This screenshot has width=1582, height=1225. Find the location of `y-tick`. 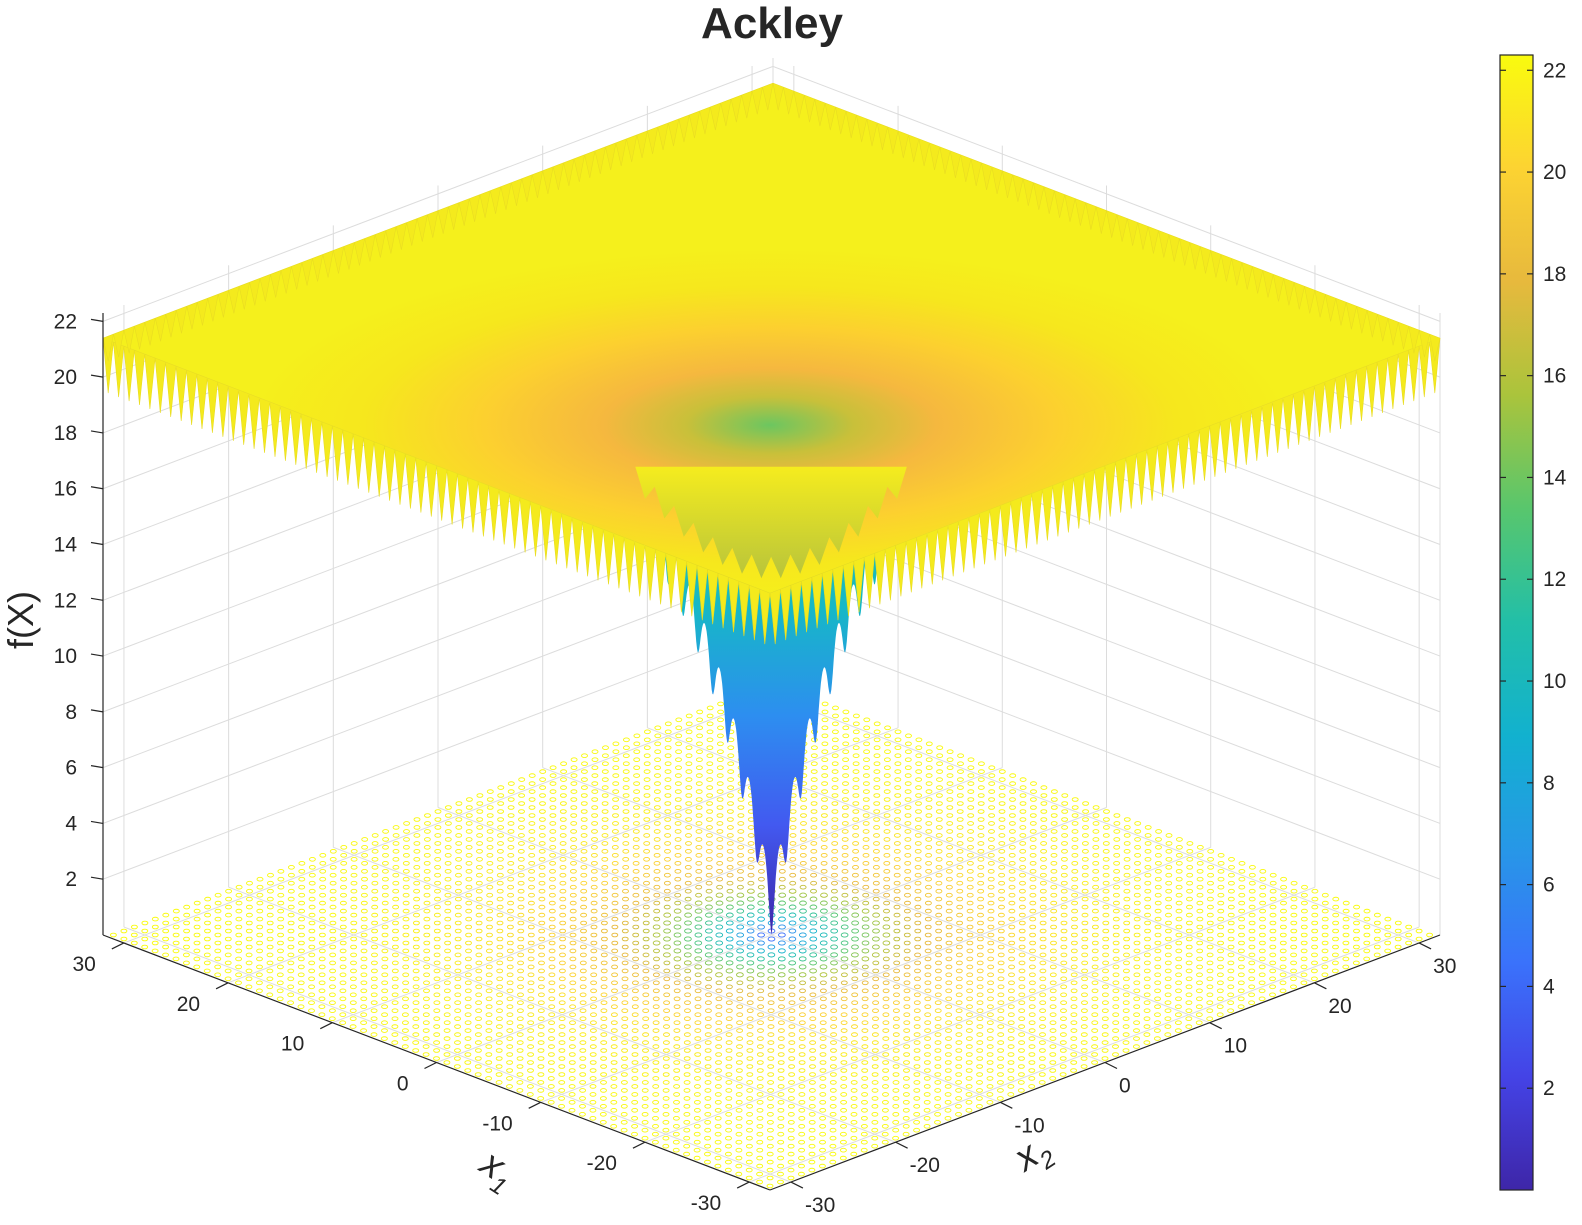

y-tick is located at coordinates (901, 1145).